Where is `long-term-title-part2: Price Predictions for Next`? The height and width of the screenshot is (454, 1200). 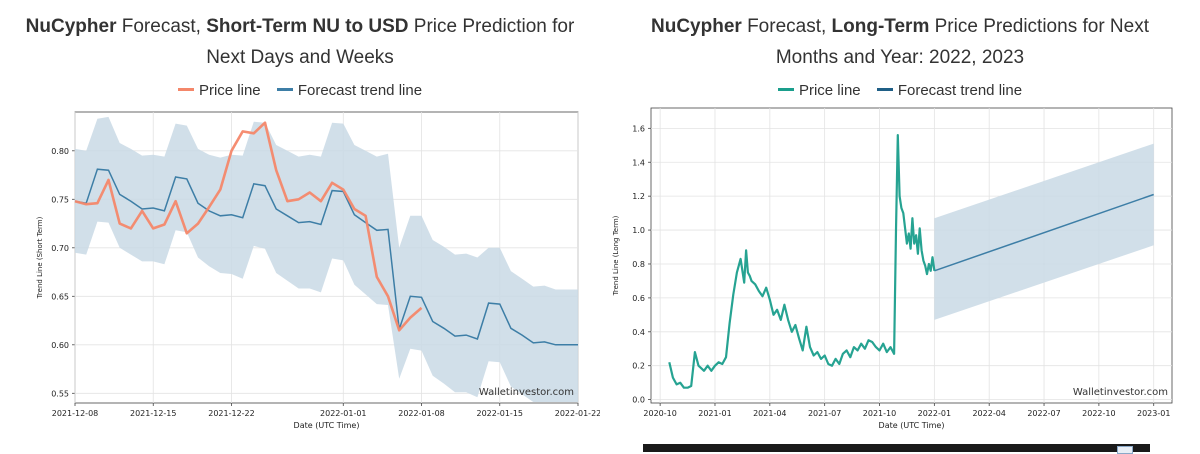
long-term-title-part2: Price Predictions for Next is located at coordinates (1039, 26).